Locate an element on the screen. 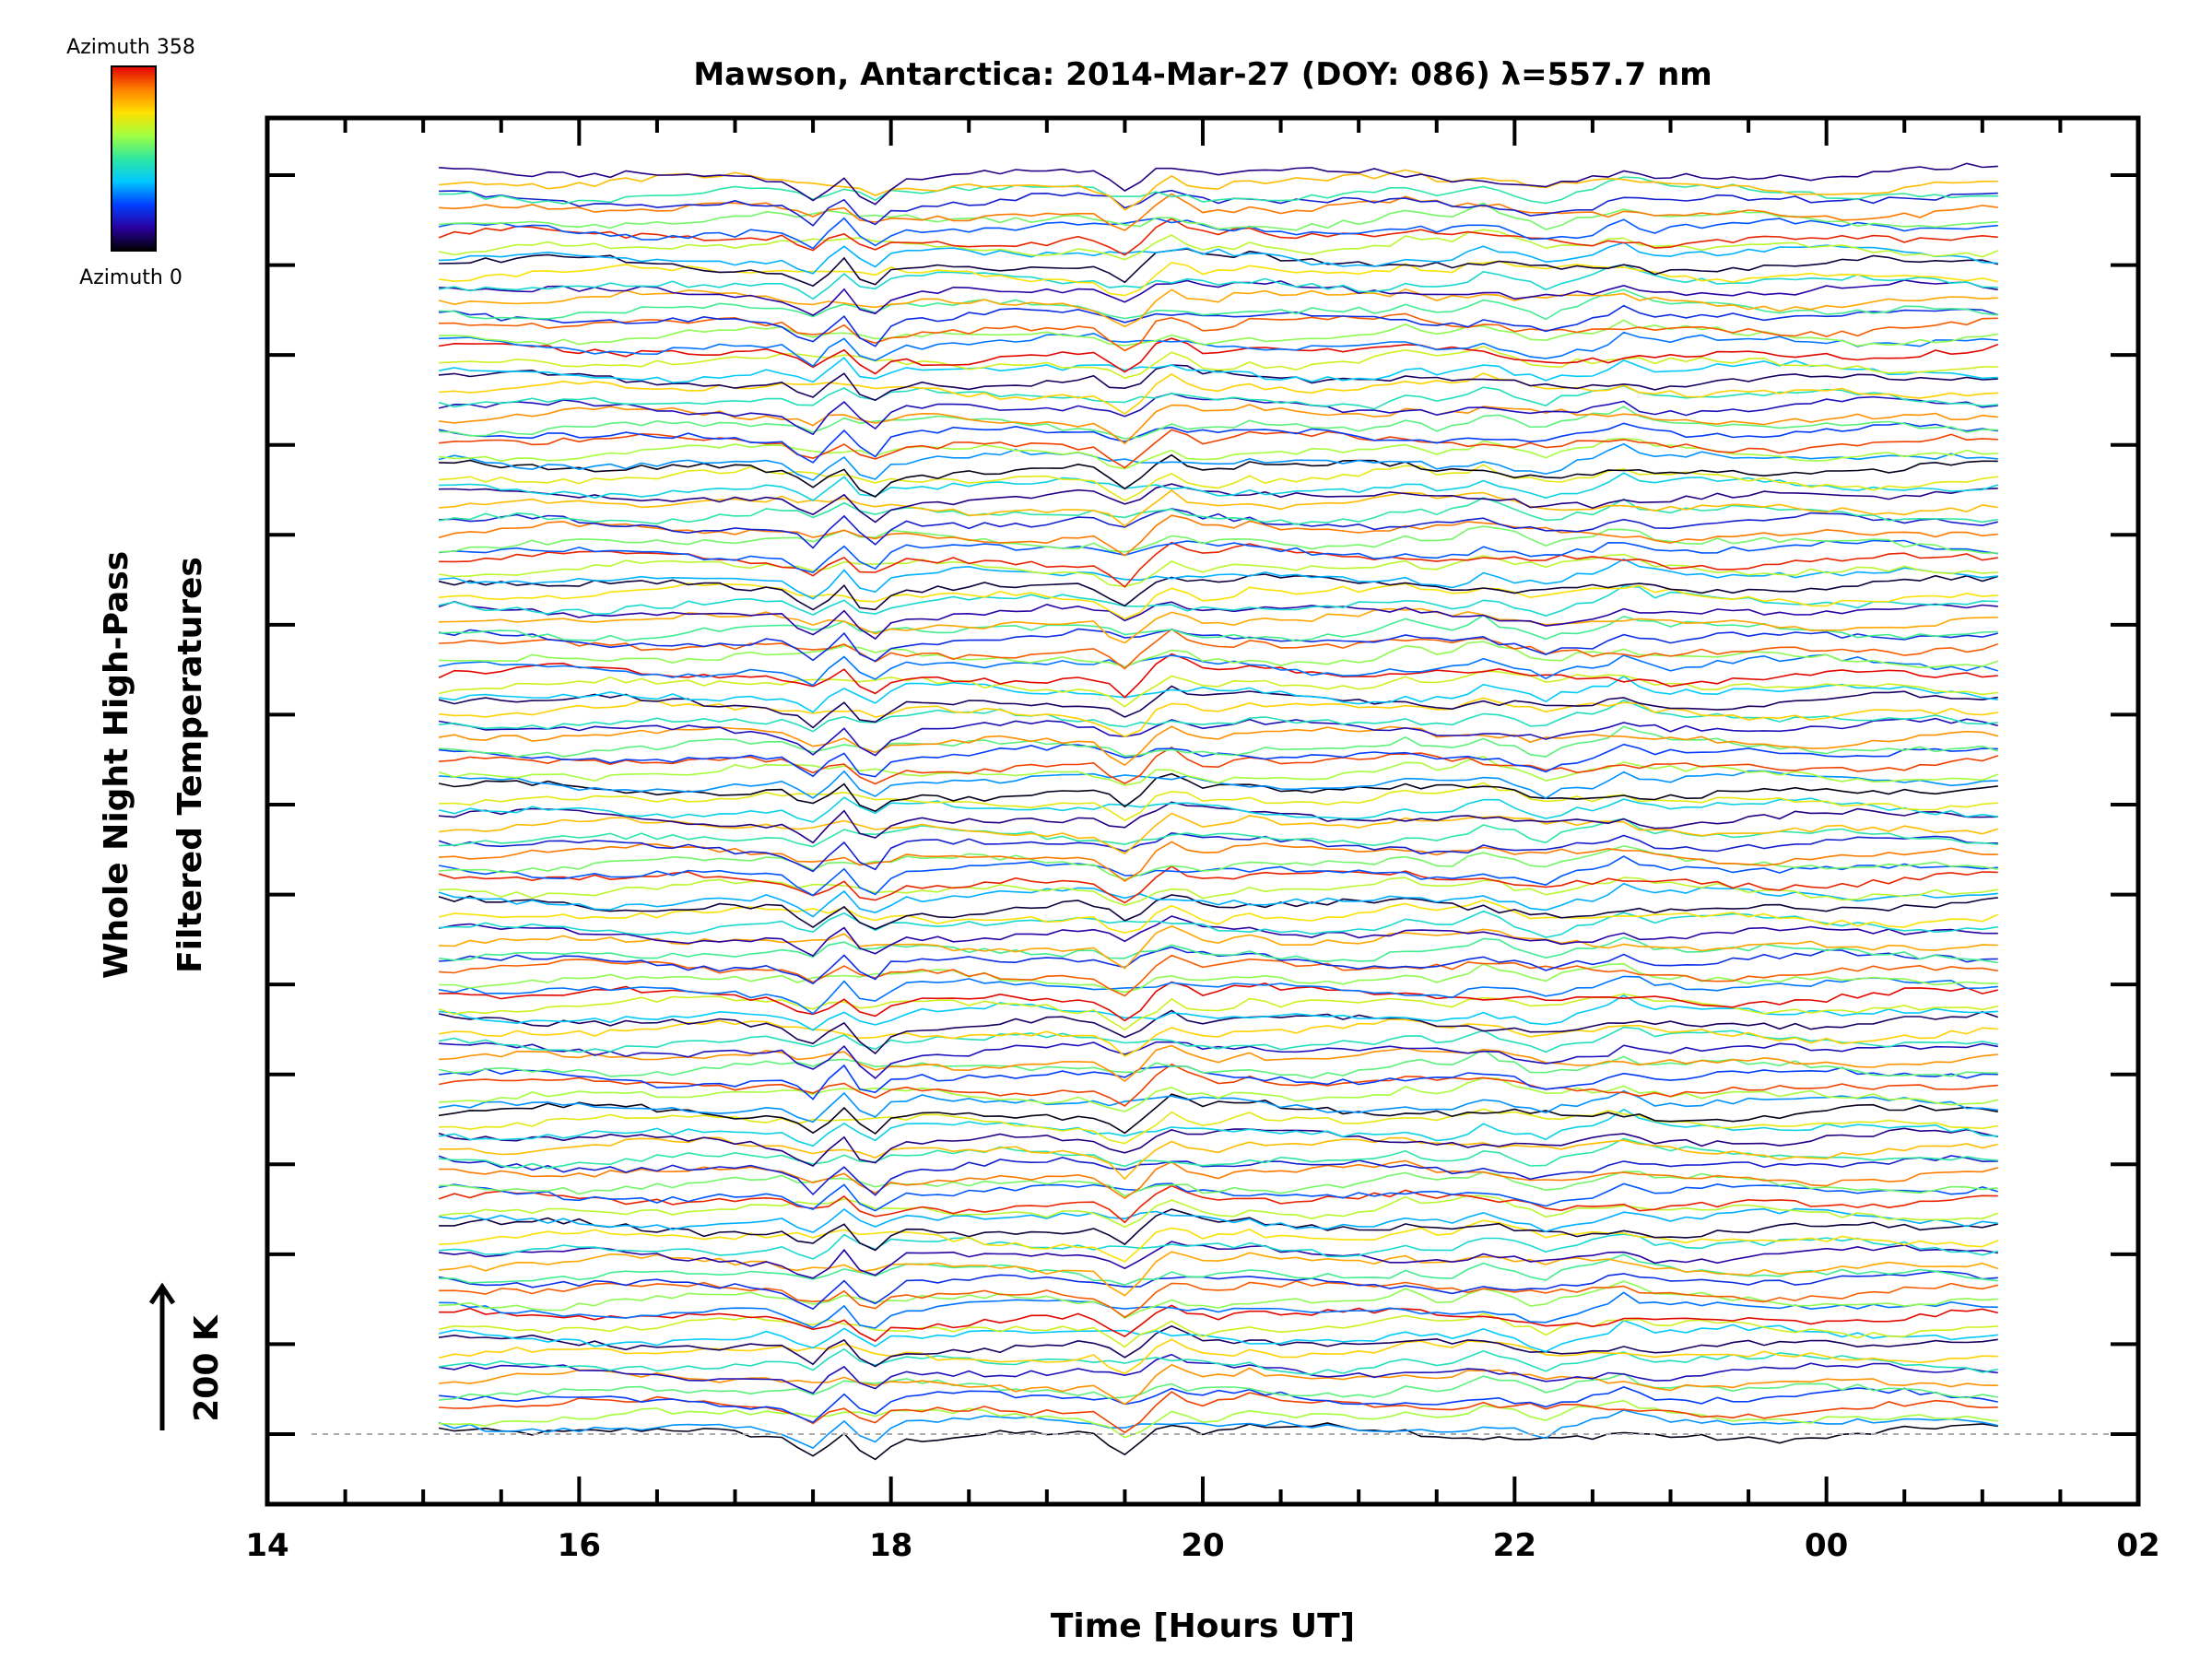 The height and width of the screenshot is (1659, 2212). x-tick-label: 14 is located at coordinates (266, 1545).